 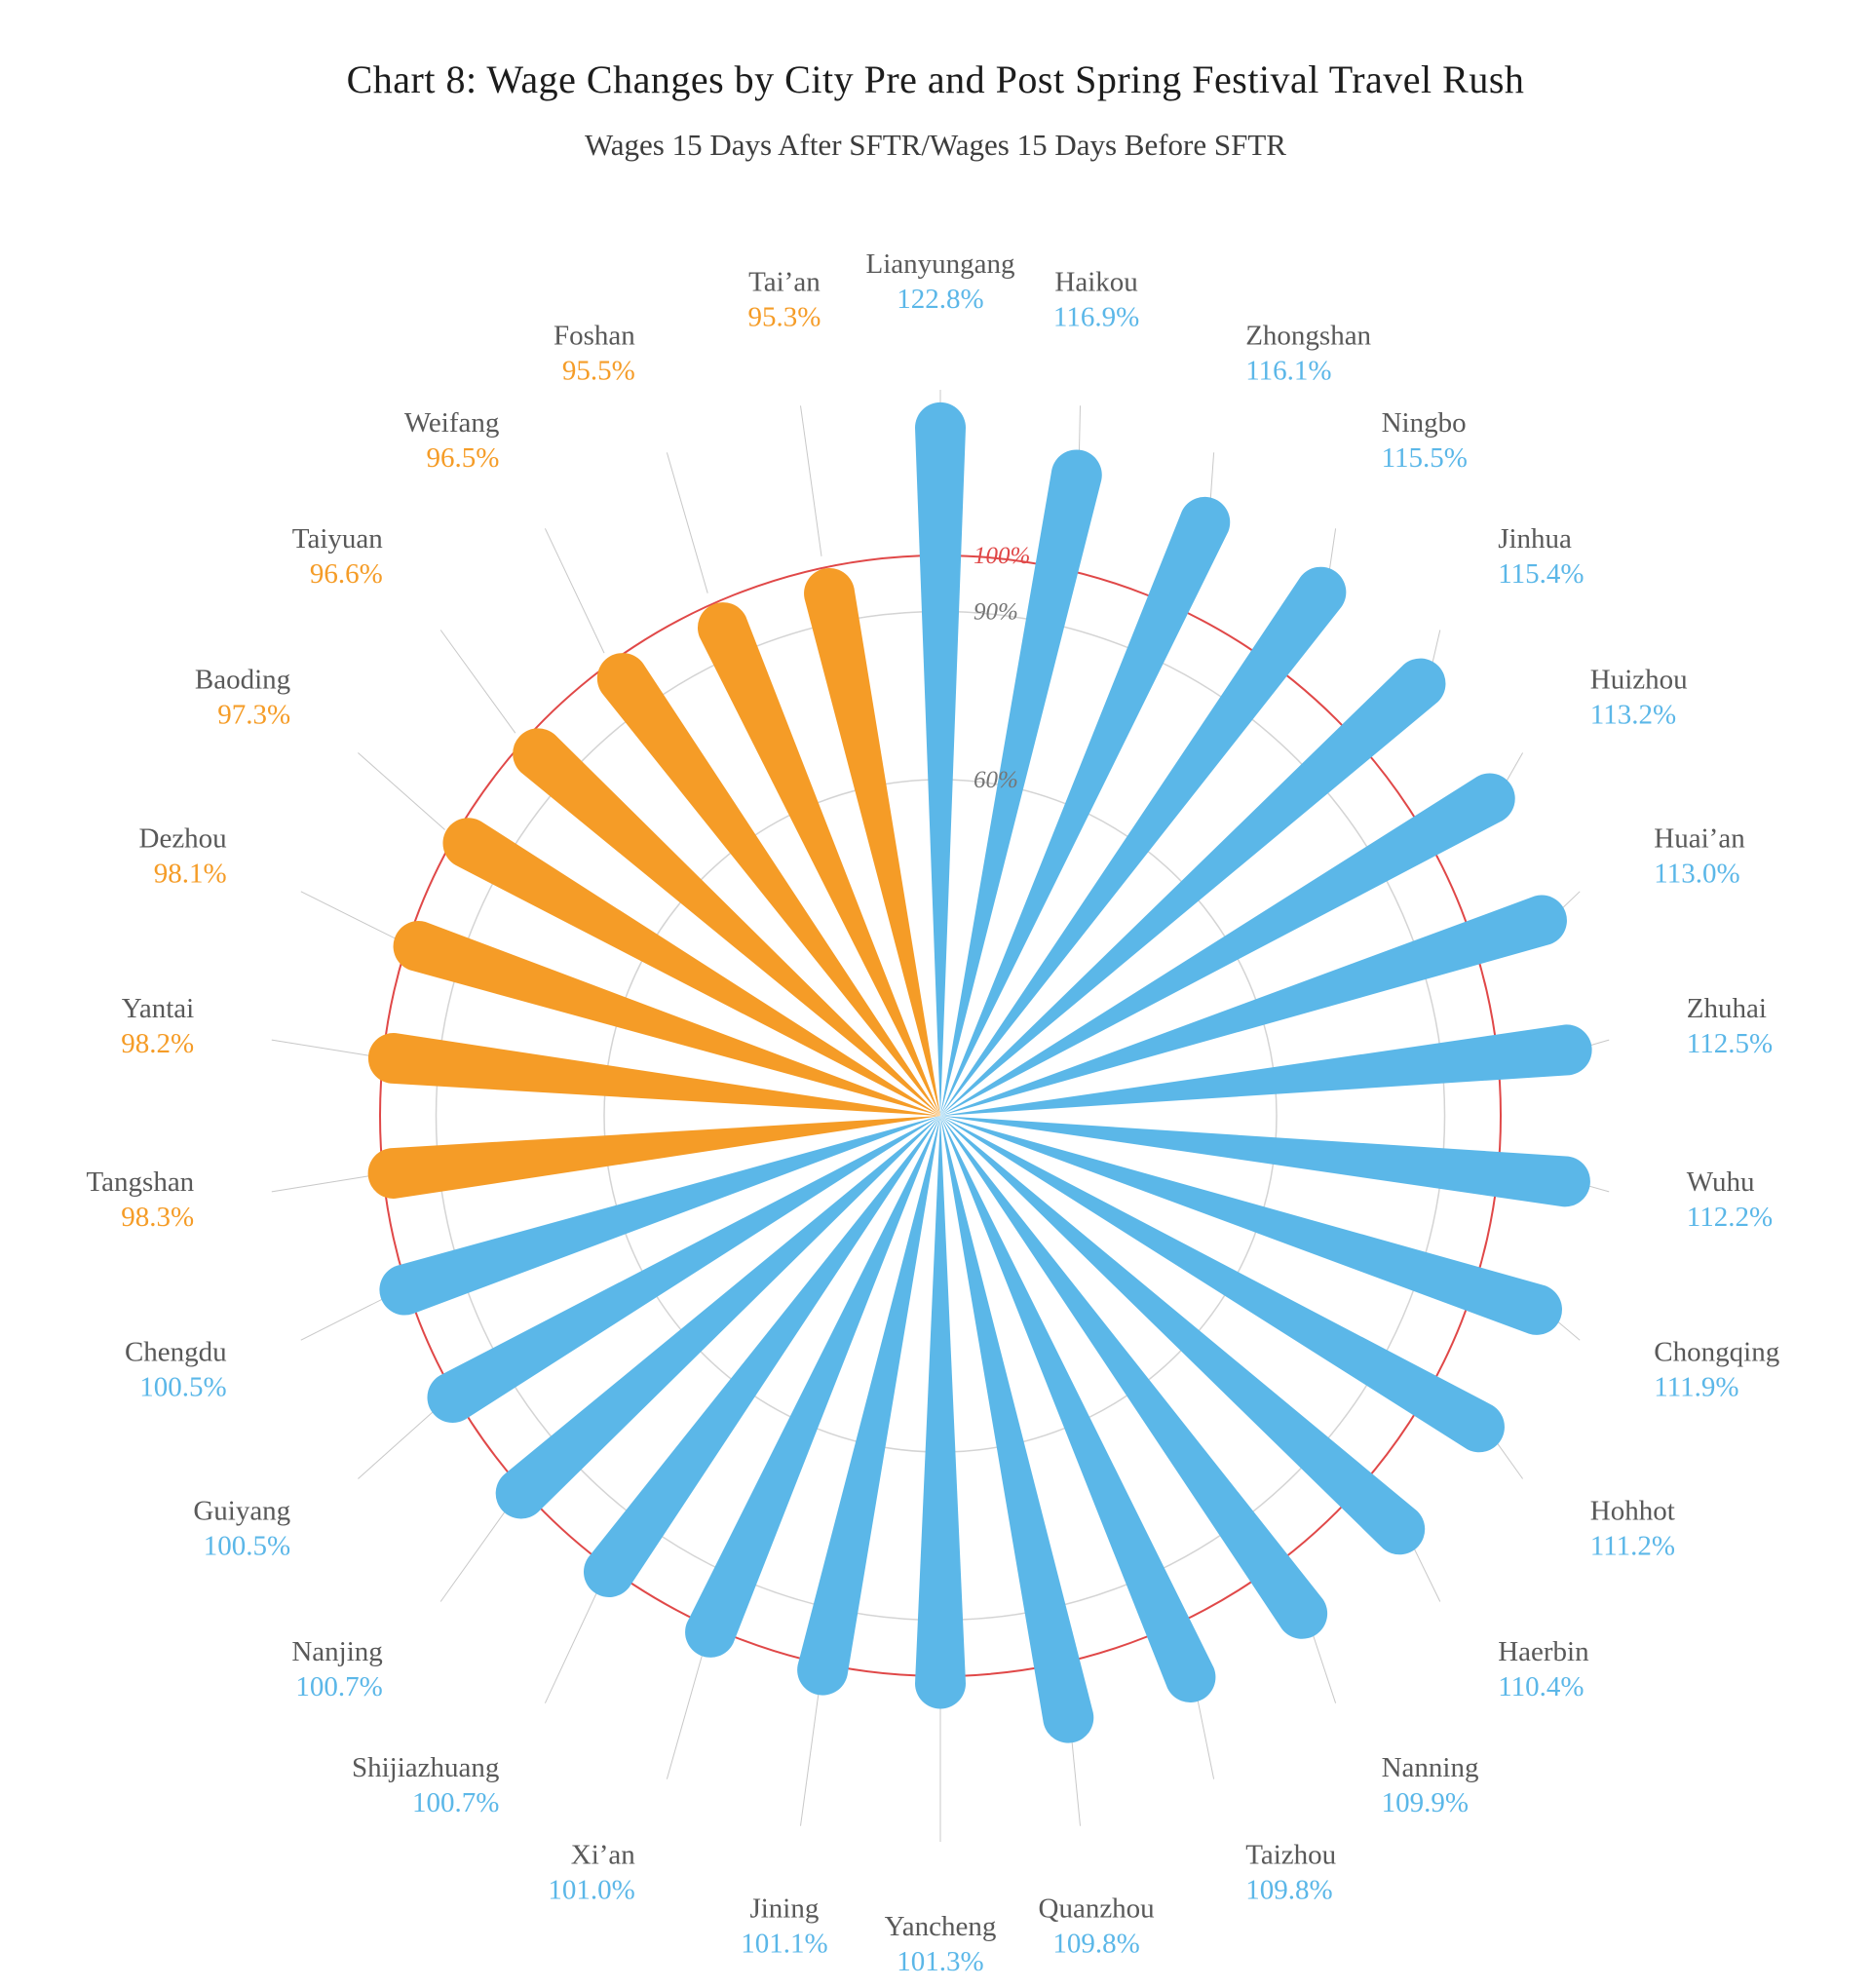 I want to click on city-value-label: 95.3%, so click(x=784, y=317).